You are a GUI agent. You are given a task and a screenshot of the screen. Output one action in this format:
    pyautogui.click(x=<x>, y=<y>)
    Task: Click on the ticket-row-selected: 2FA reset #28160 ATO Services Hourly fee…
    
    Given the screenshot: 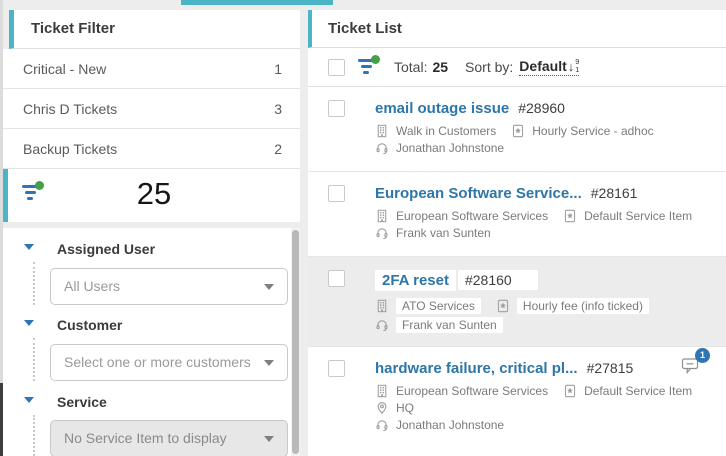 What is the action you would take?
    pyautogui.click(x=517, y=302)
    